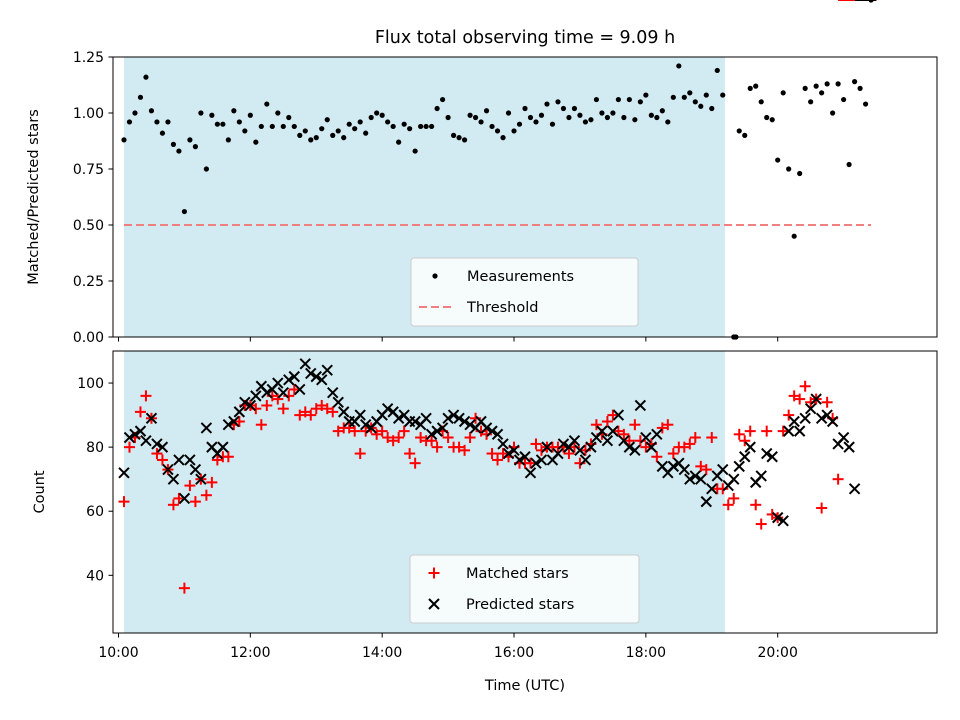 The image size is (960, 720). Describe the element at coordinates (434, 573) in the screenshot. I see `legend-plus-handle` at that location.